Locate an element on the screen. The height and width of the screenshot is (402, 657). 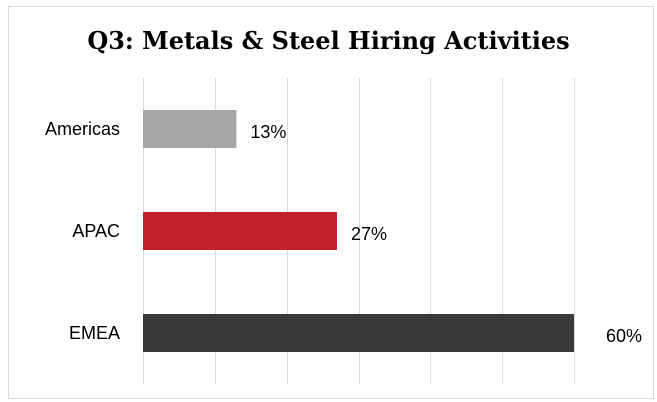
bar-apac is located at coordinates (240, 231).